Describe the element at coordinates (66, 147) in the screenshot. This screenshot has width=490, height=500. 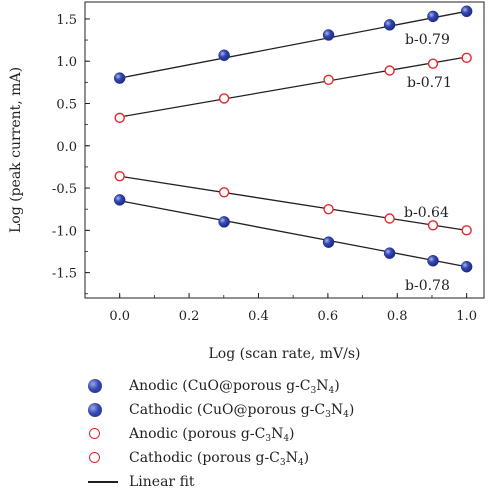
I see `y-tick-label: 0.0` at that location.